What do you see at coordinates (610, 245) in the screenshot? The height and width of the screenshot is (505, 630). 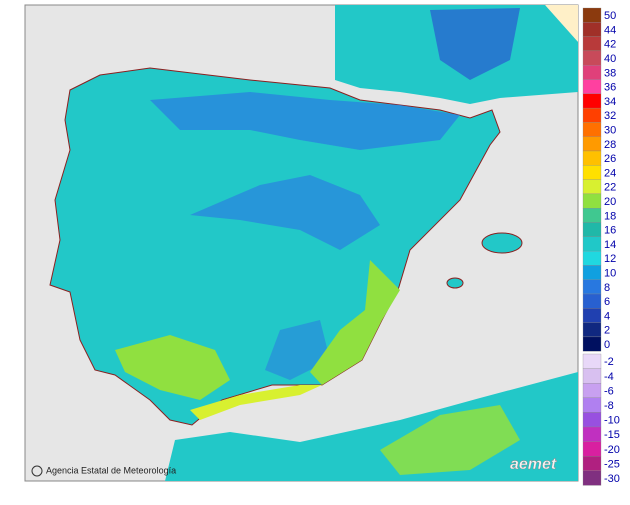 I see `legend-label: 14` at bounding box center [610, 245].